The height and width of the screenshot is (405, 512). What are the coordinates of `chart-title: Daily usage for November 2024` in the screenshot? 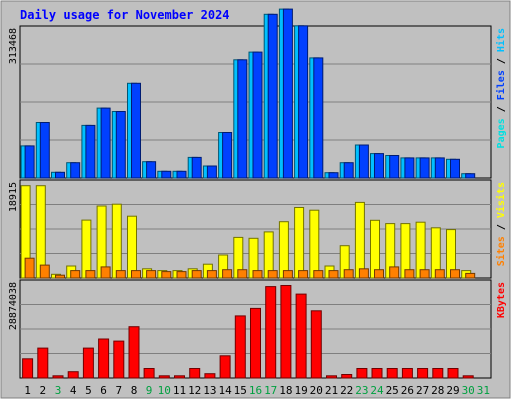 It's located at (125, 15).